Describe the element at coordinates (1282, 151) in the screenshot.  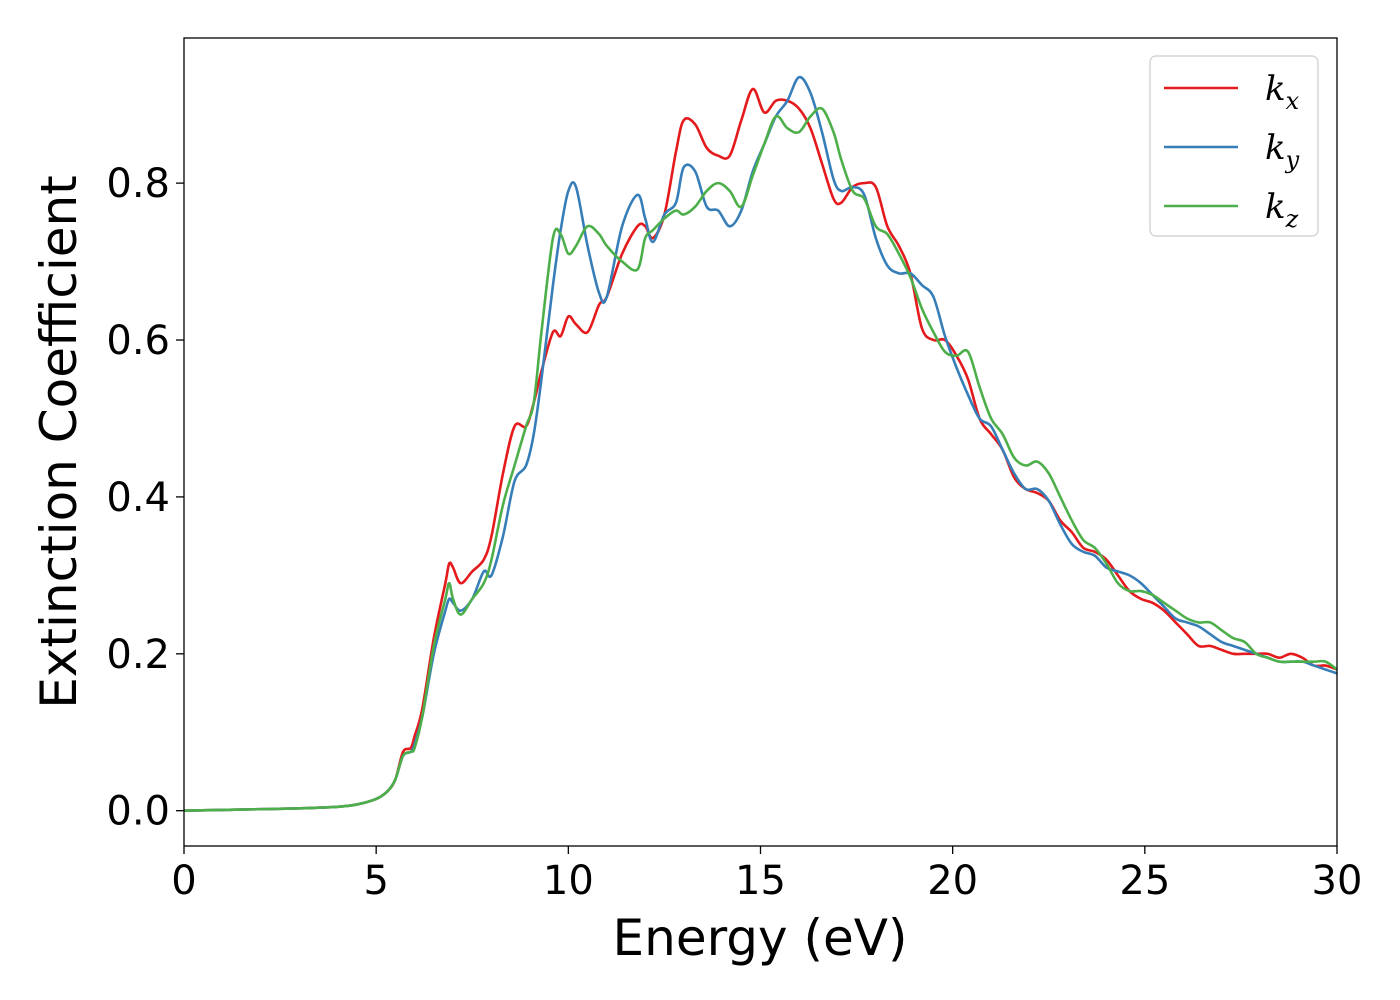
I see `legend-label-y: ky` at that location.